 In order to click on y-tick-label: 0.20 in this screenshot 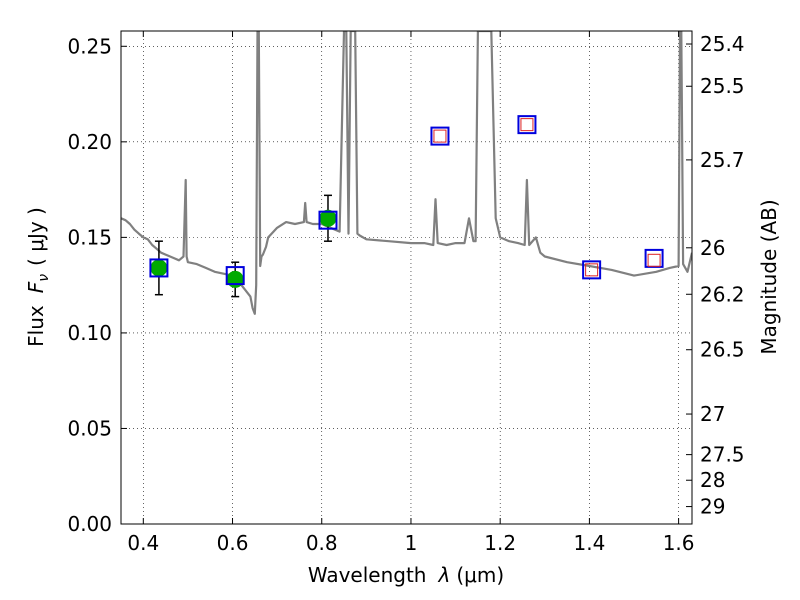, I will do `click(89, 142)`.